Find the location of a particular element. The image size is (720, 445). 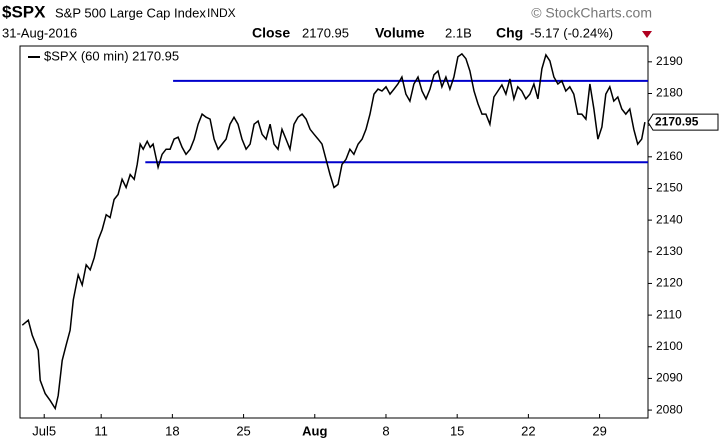

y-tick-label: 2190 is located at coordinates (669, 61).